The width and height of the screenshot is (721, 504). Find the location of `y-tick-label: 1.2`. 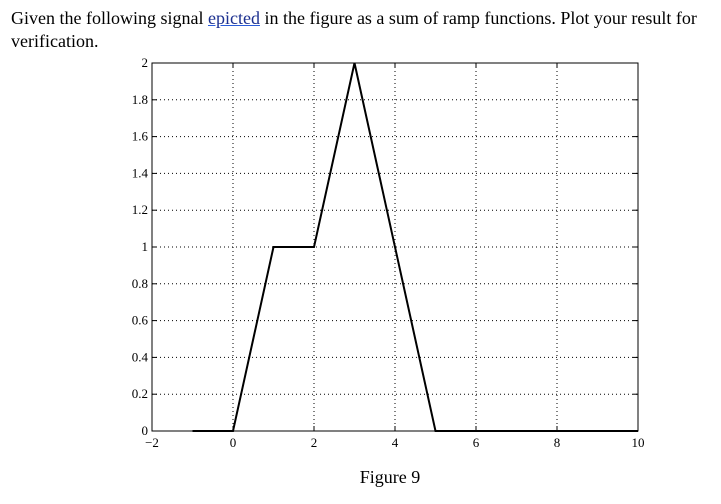

y-tick-label: 1.2 is located at coordinates (140, 209).